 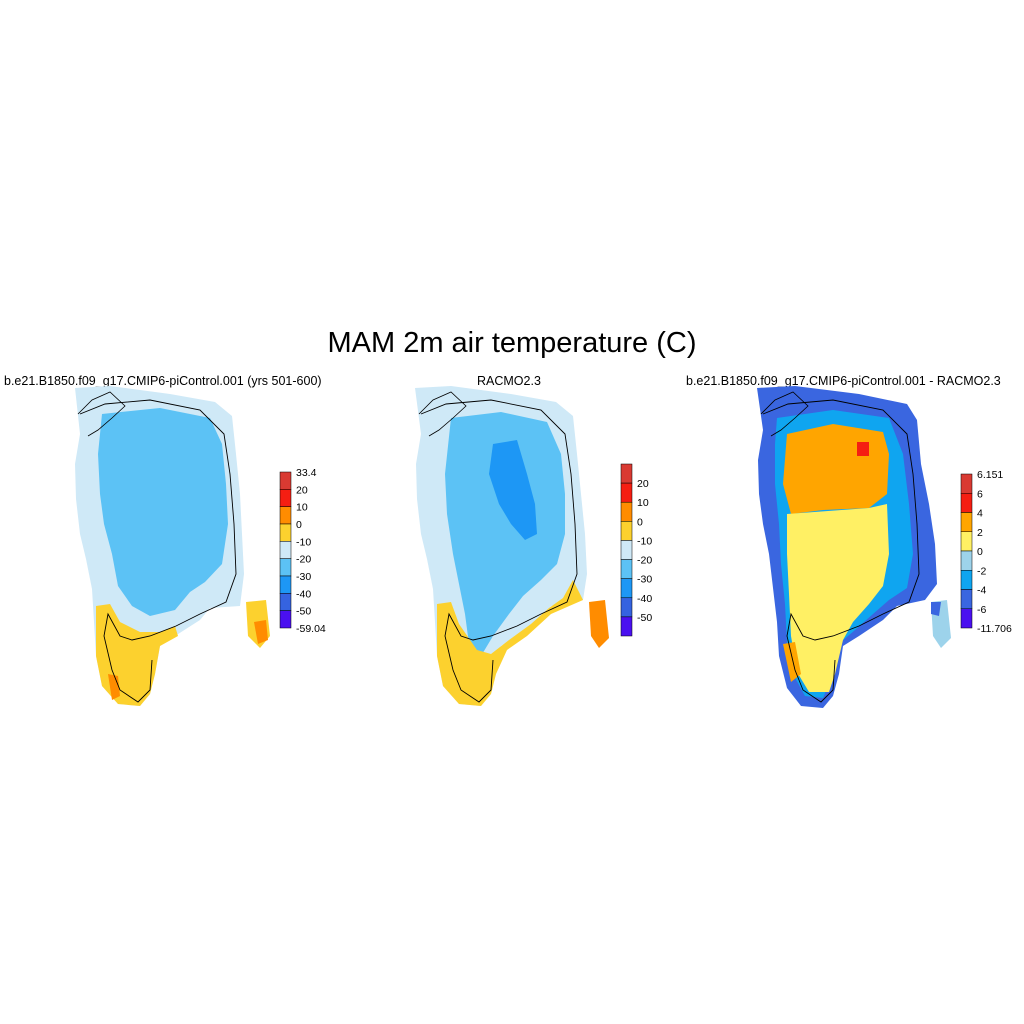 I want to click on map-model: 33.4 20 10 0 -10 -20 -30 -40 -50 -59.04, so click(x=200, y=546).